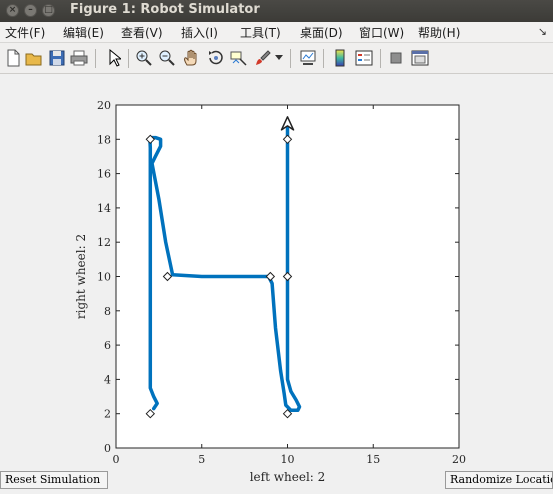 This screenshot has height=494, width=553. What do you see at coordinates (260, 33) in the screenshot?
I see `menu-tools: 工具(T)` at bounding box center [260, 33].